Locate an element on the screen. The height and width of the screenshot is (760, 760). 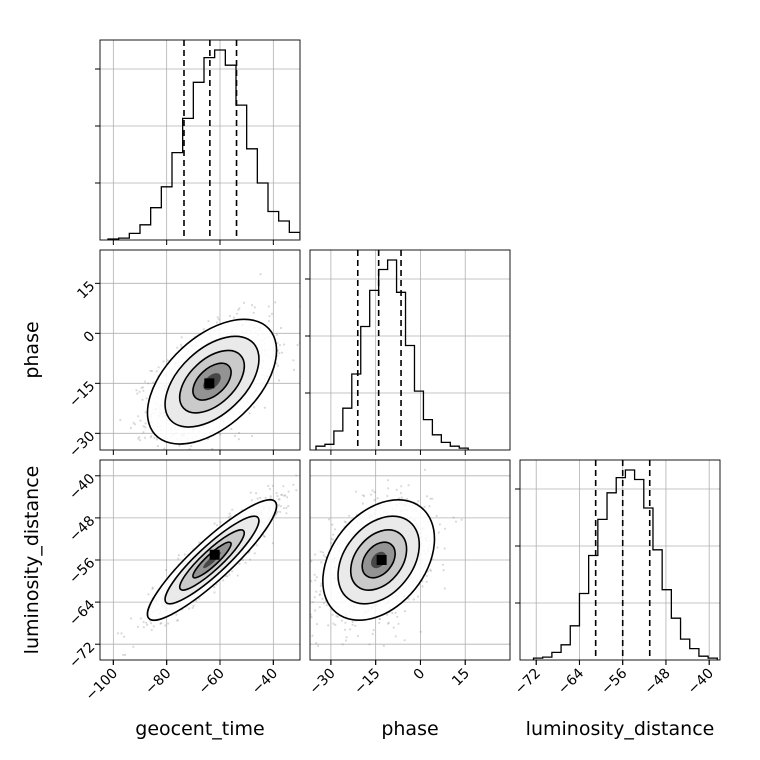
y-tick-label: −15 is located at coordinates (82, 394).